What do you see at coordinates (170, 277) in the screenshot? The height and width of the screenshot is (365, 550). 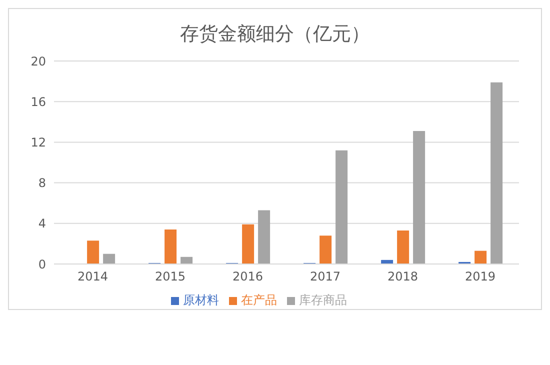 I see `x-tick-label: 2015` at bounding box center [170, 277].